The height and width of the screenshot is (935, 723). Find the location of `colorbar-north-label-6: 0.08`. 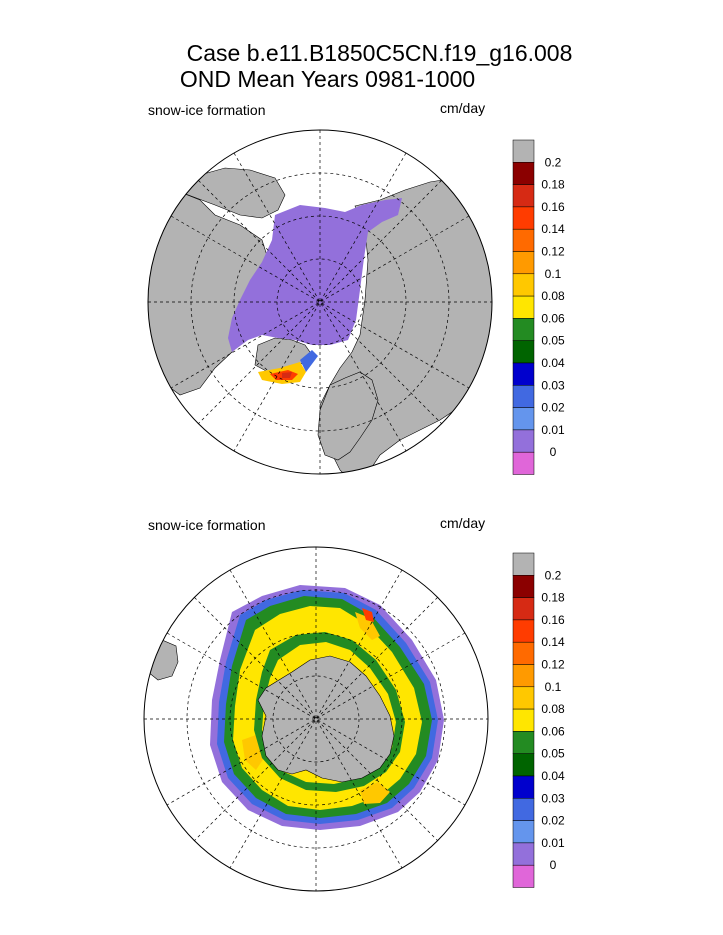

colorbar-north-label-6: 0.08 is located at coordinates (553, 296).